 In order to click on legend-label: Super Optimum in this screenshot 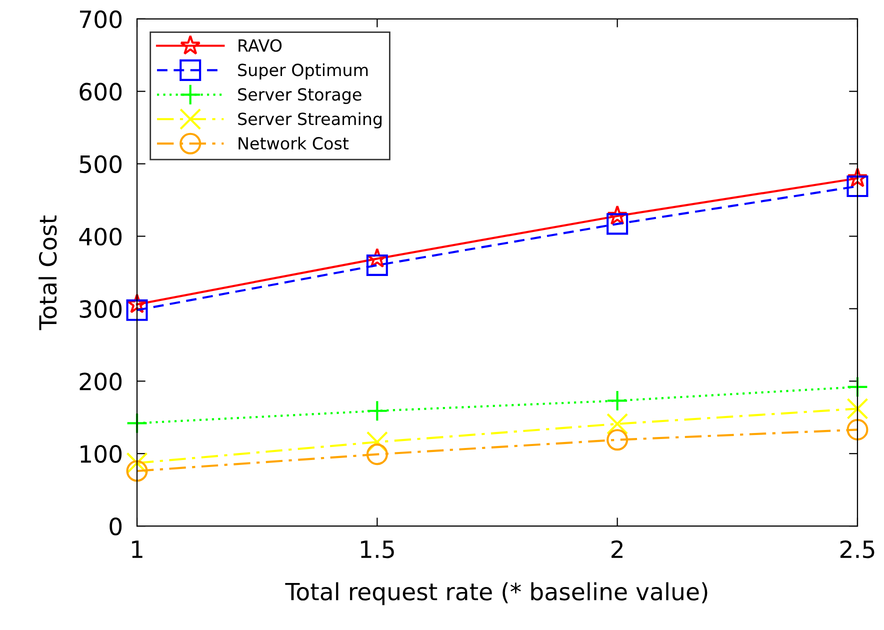, I will do `click(303, 71)`.